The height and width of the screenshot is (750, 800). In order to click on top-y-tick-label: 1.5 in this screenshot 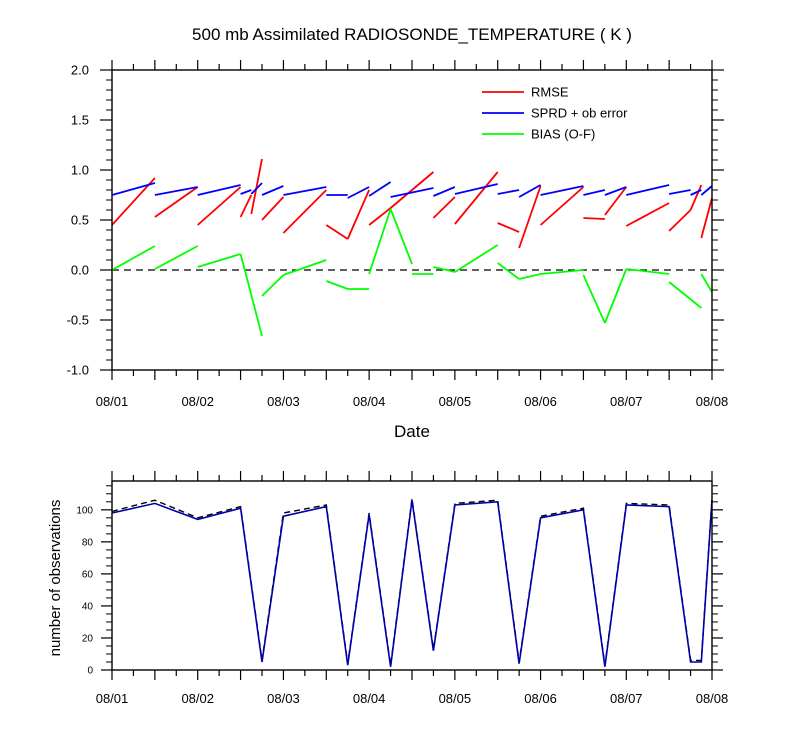, I will do `click(80, 120)`.